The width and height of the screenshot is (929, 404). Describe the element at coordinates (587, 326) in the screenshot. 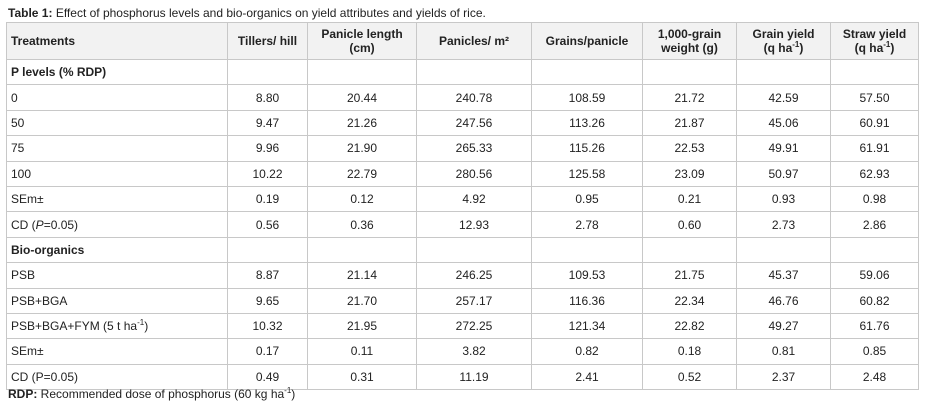

I see `value-cell: 121.34` at that location.